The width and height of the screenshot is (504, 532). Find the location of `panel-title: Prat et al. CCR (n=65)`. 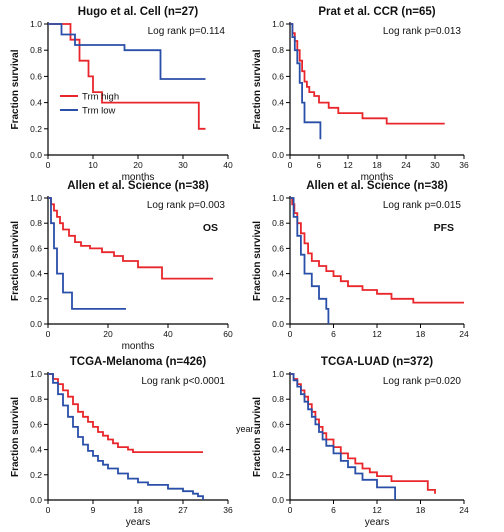

panel-title: Prat et al. CCR (n=65) is located at coordinates (376, 12).